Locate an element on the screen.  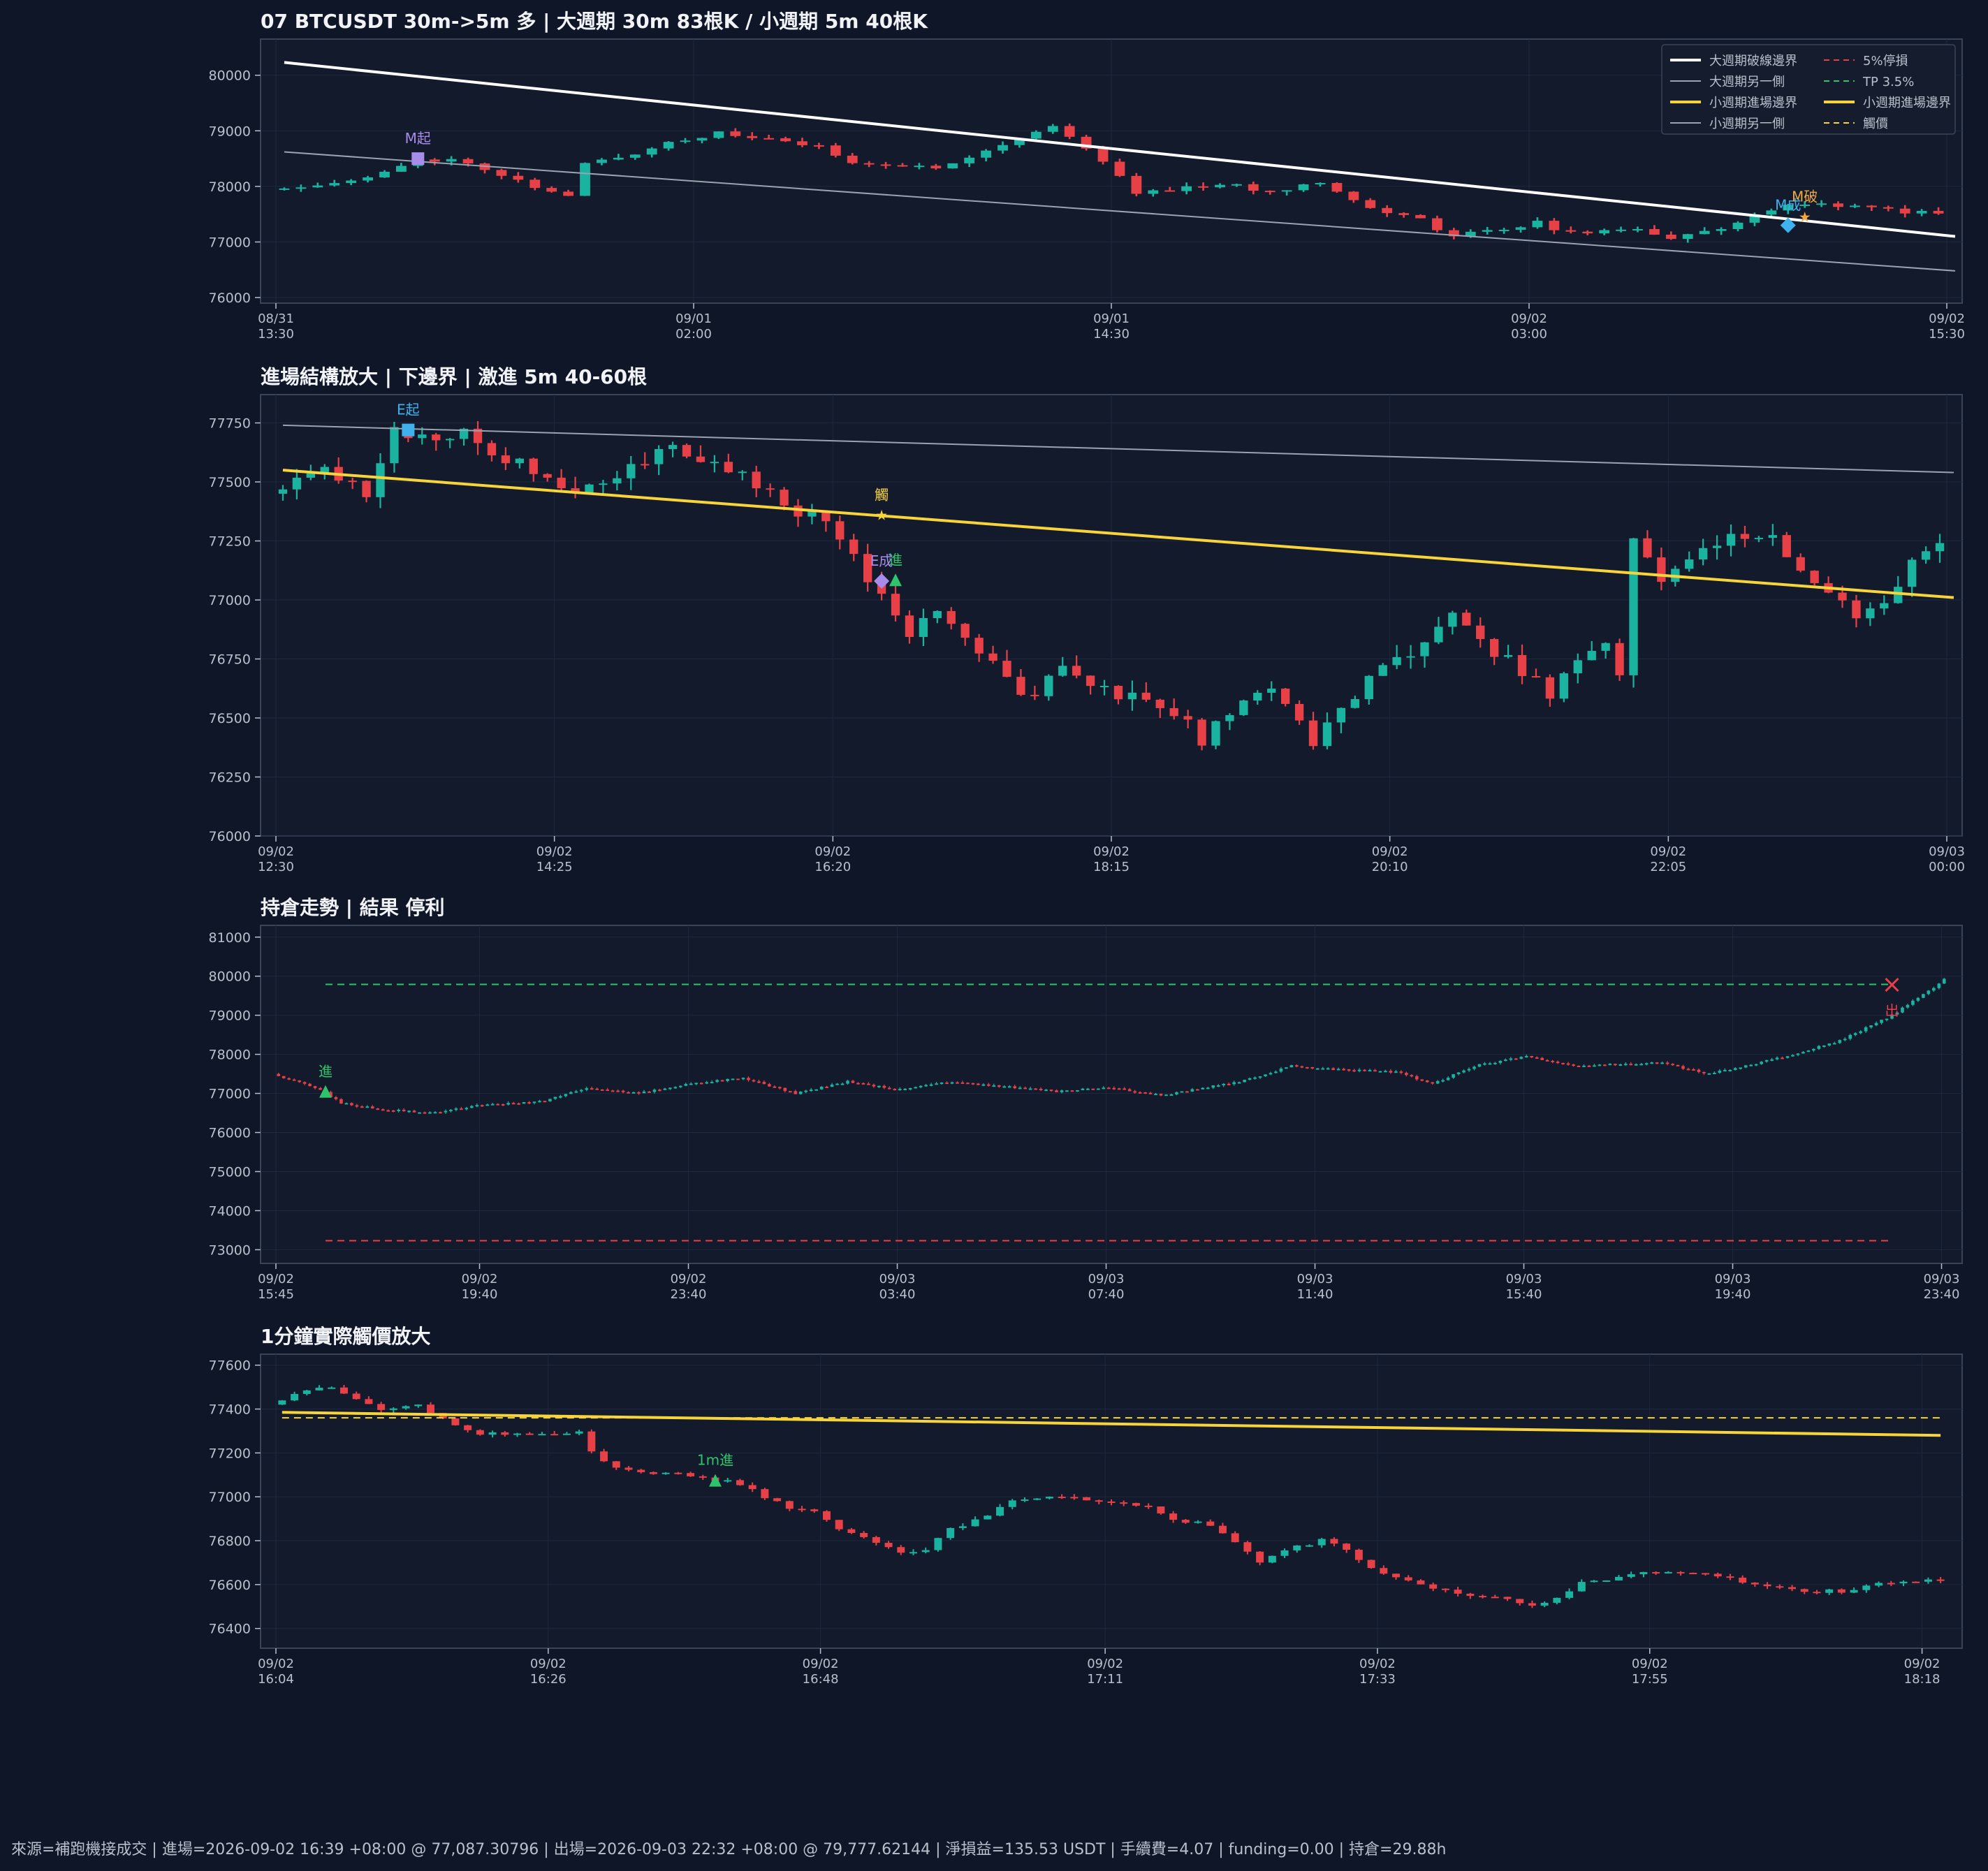
marker-diamond is located at coordinates (882, 581).